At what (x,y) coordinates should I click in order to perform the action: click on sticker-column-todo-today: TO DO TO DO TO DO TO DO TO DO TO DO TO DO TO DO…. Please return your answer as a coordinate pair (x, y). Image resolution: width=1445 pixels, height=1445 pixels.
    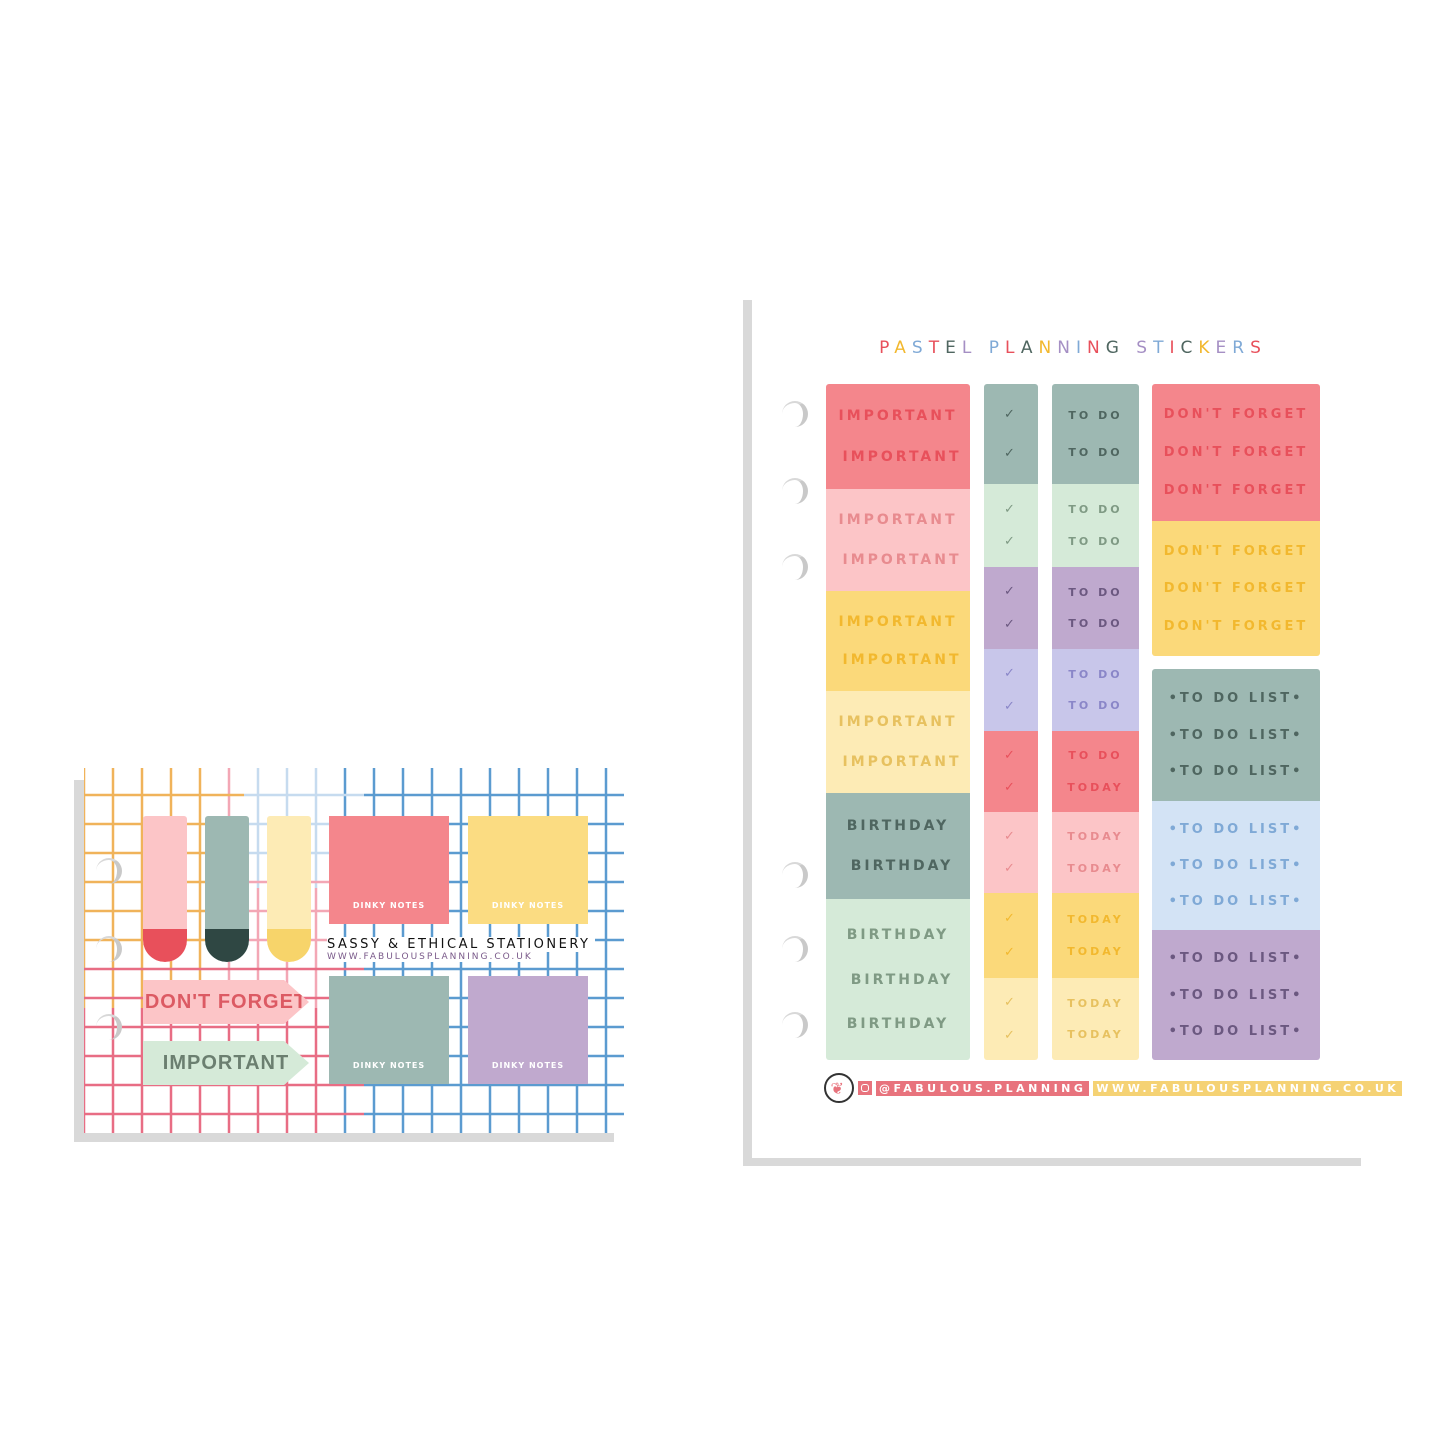
    Looking at the image, I should click on (1095, 722).